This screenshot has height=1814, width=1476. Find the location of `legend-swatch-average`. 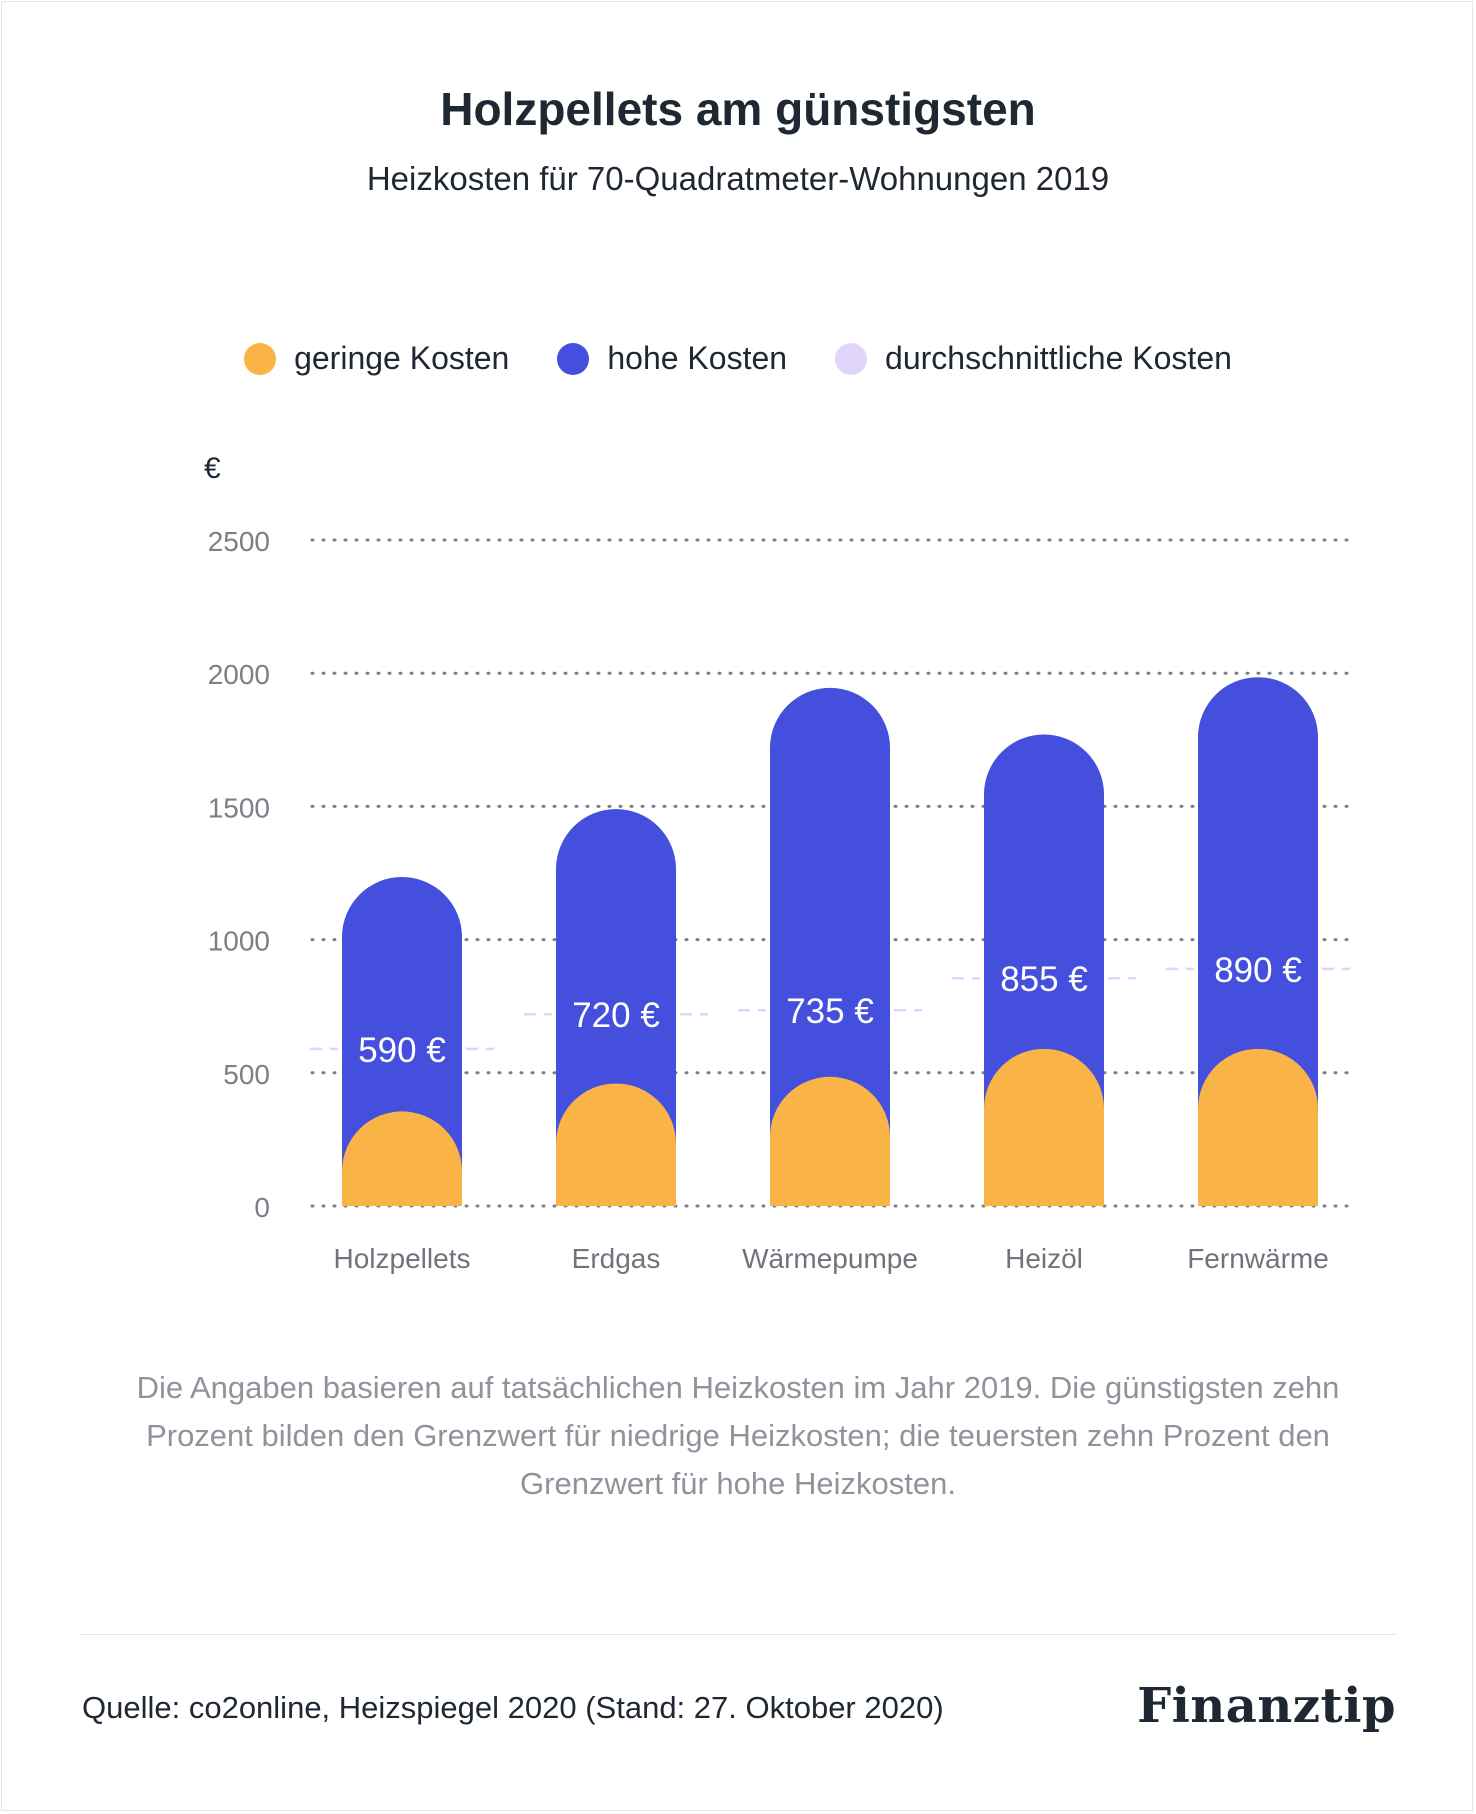

legend-swatch-average is located at coordinates (851, 358).